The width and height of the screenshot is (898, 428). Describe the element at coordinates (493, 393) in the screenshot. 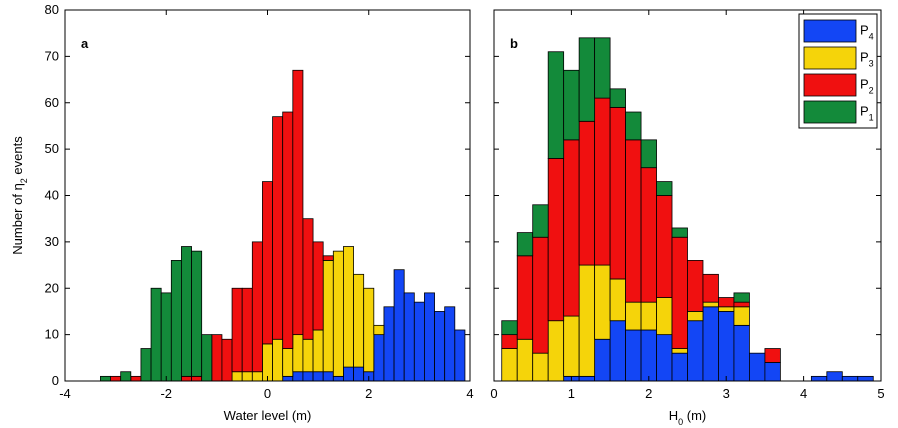

I see `x-tick-label: 0` at that location.